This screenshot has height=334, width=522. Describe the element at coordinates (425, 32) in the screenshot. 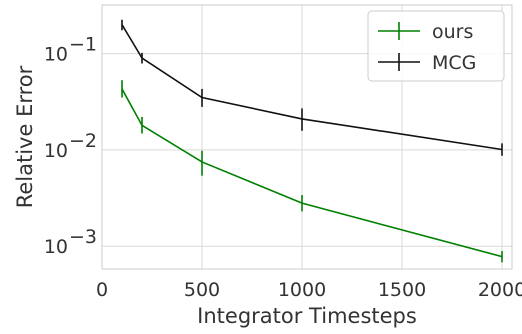

I see `legend-item: ours` at that location.